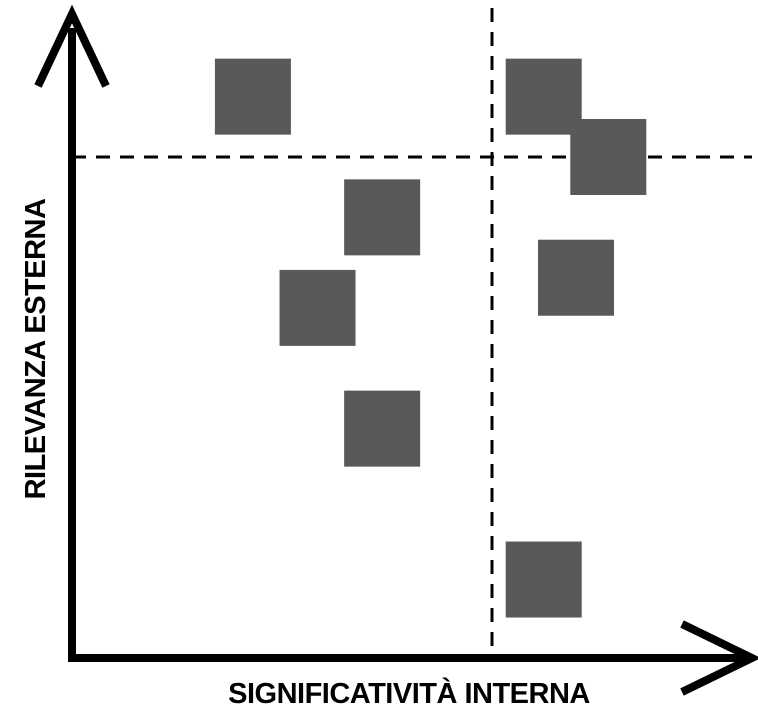 This screenshot has width=758, height=722. Describe the element at coordinates (72, 46) in the screenshot. I see `y-axis-arrow-icon` at that location.